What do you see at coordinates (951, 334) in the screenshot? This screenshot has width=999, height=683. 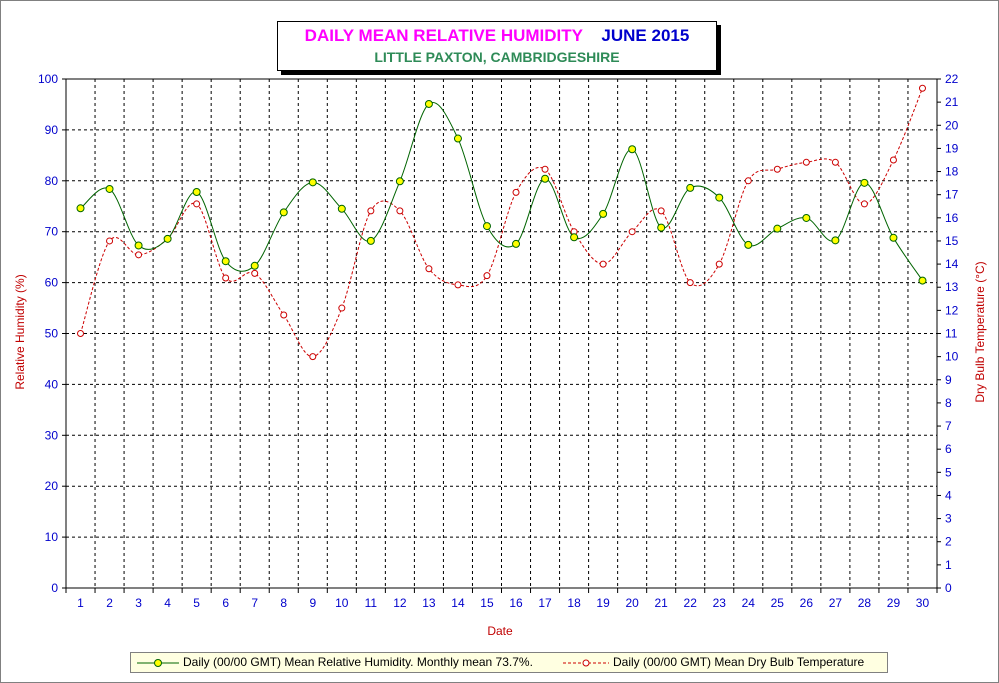 I see `right-tick-label: 11` at bounding box center [951, 334].